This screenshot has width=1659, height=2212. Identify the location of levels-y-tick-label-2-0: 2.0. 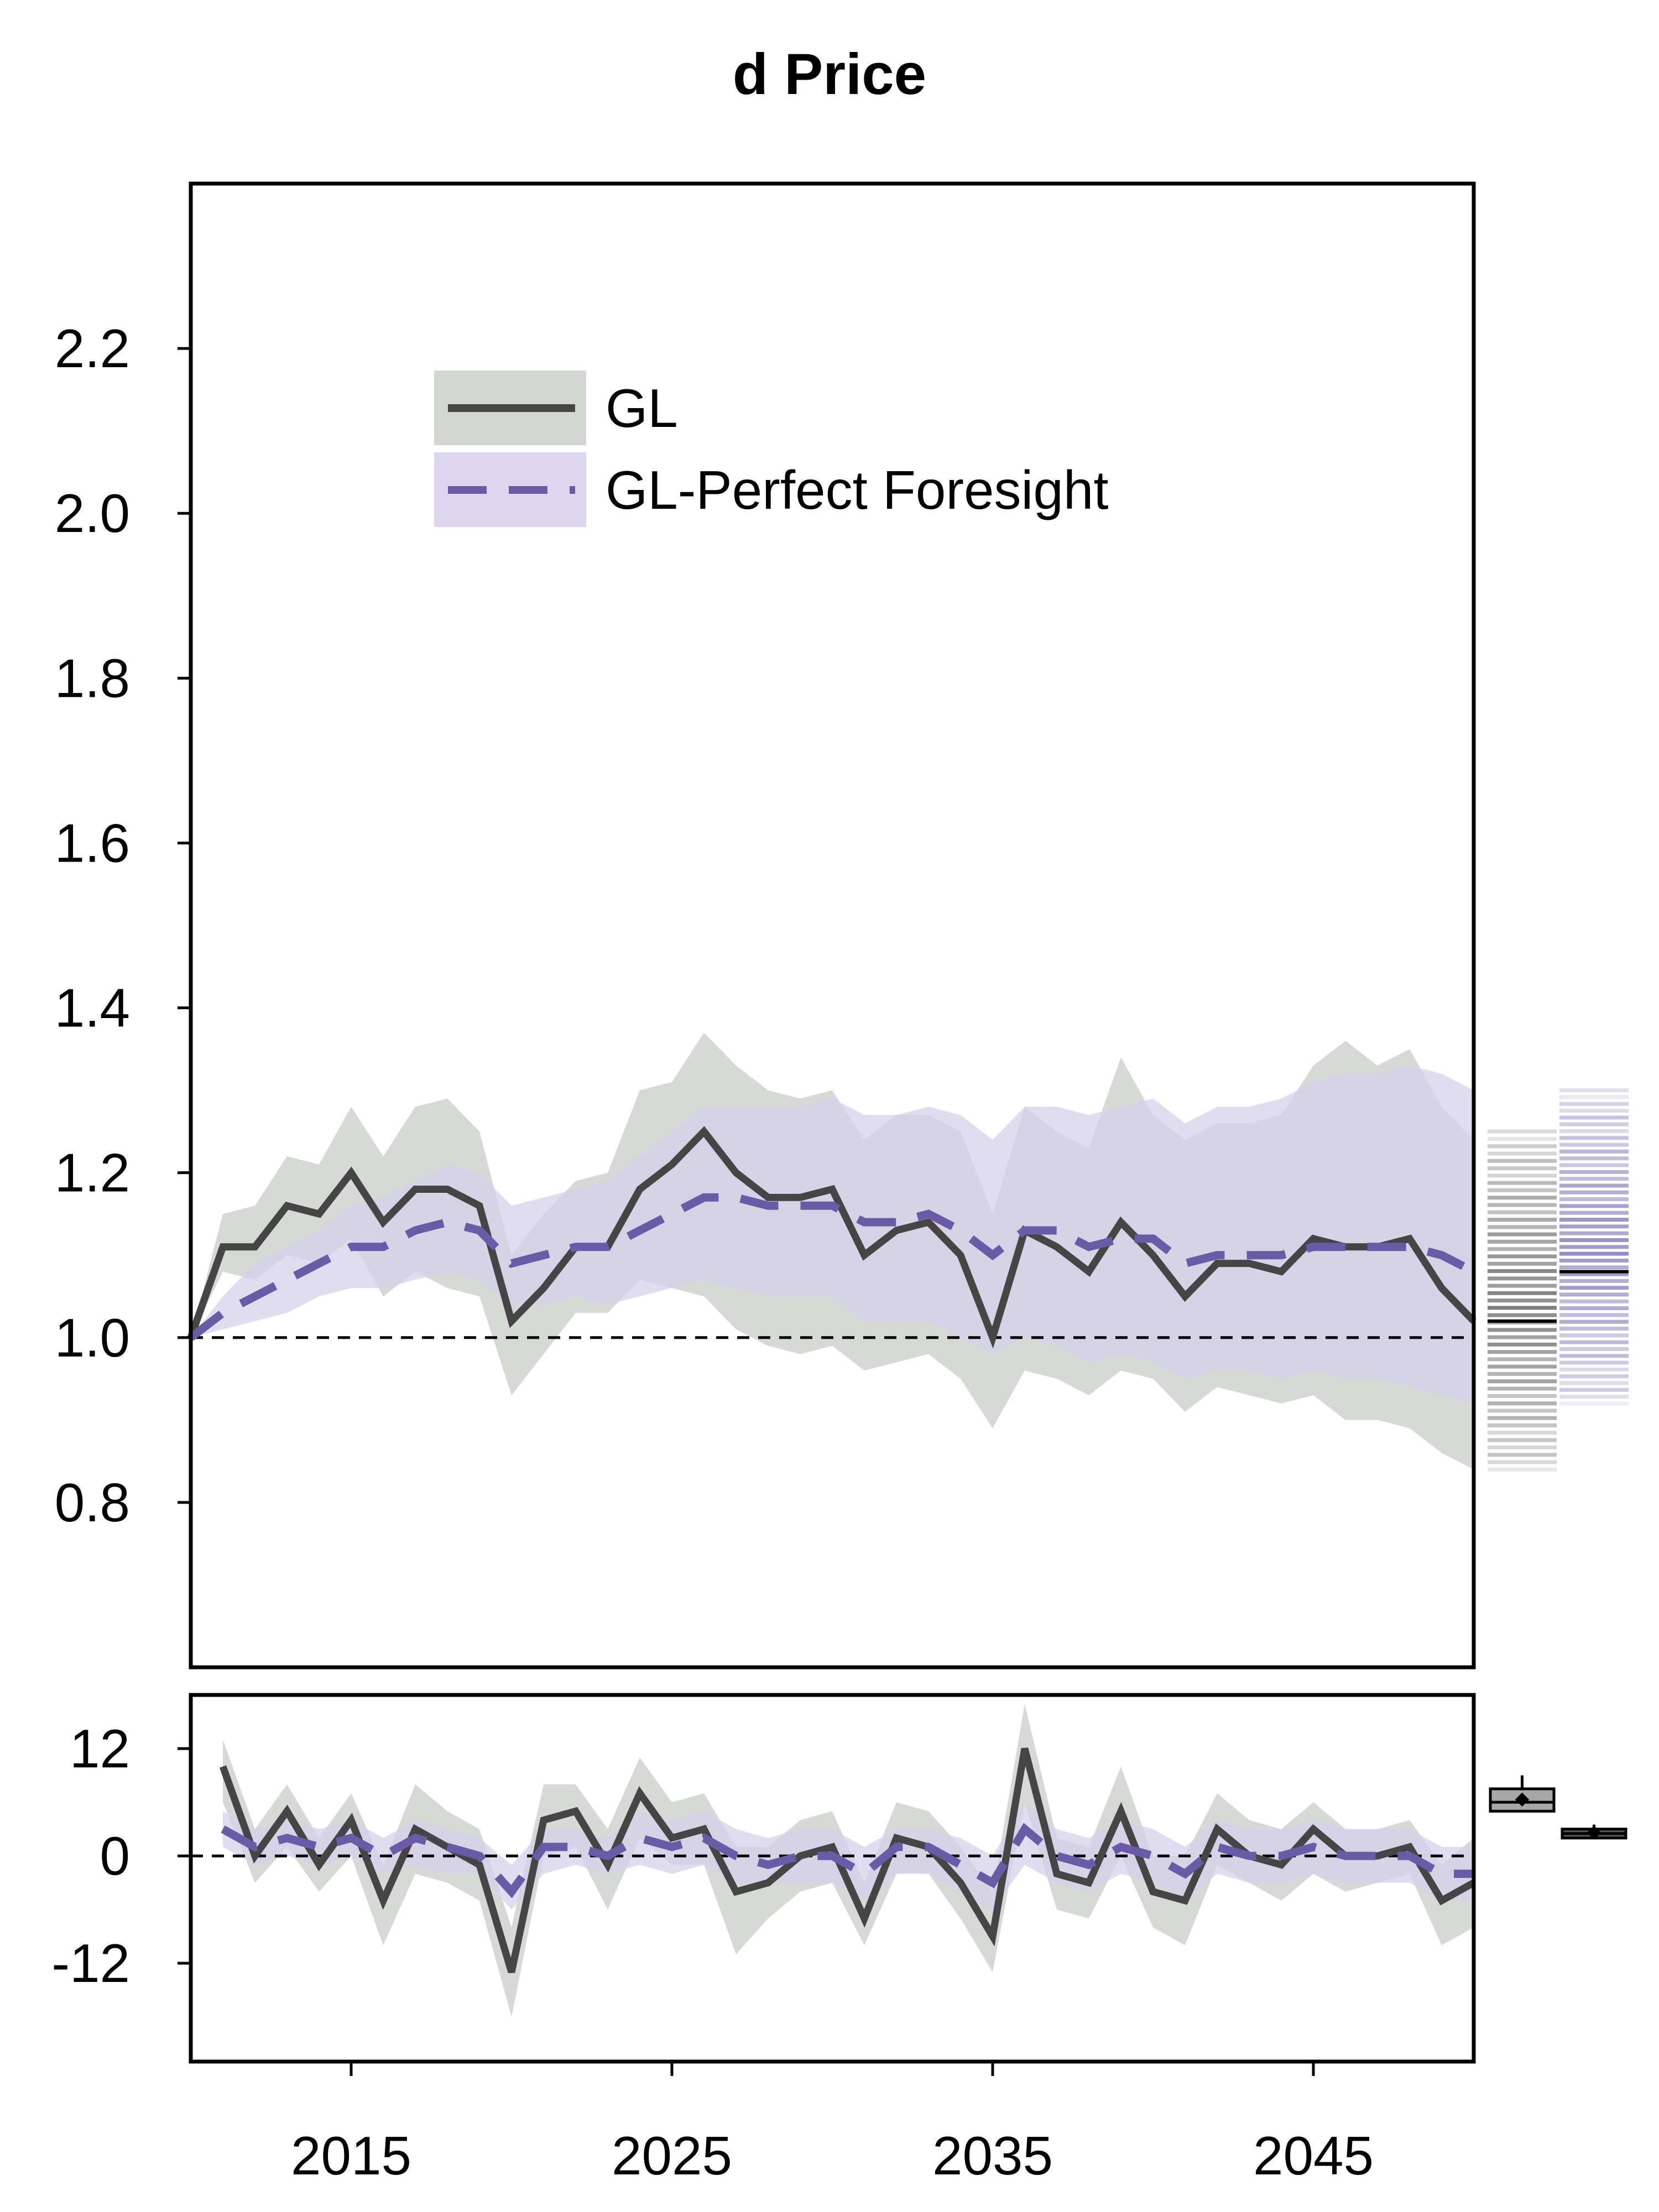
(92, 513).